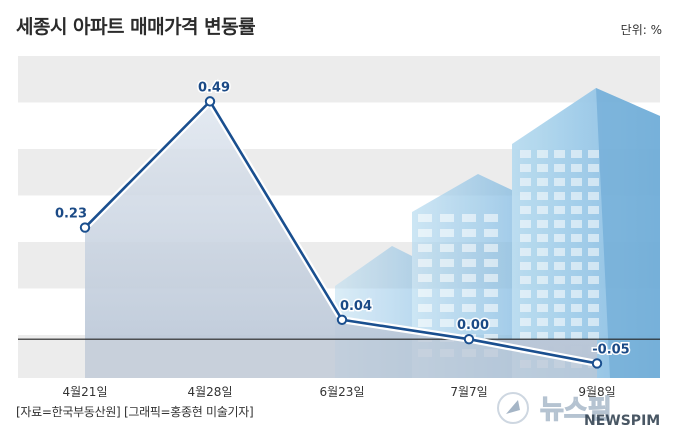 The height and width of the screenshot is (442, 680). I want to click on x-tick-label: 4월21일, so click(85, 392).